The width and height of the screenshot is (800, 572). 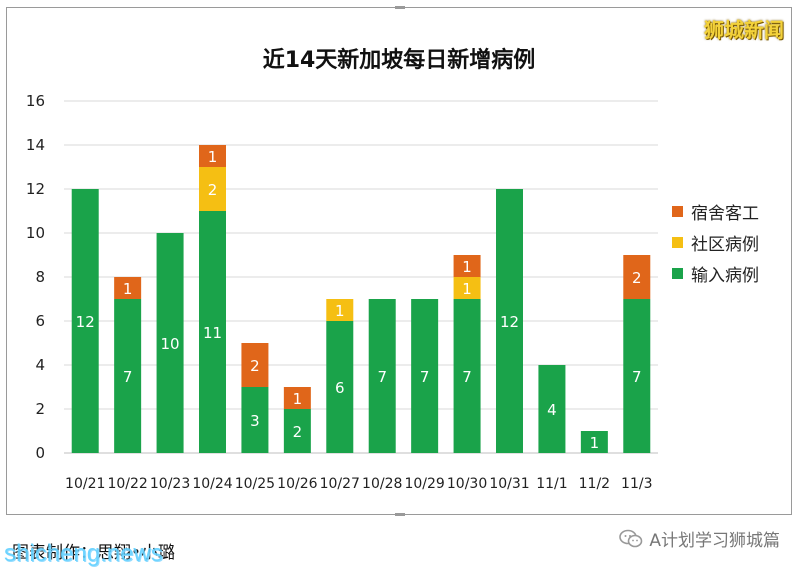 I want to click on wechat-account: A计划学习狮城篇, so click(x=699, y=538).